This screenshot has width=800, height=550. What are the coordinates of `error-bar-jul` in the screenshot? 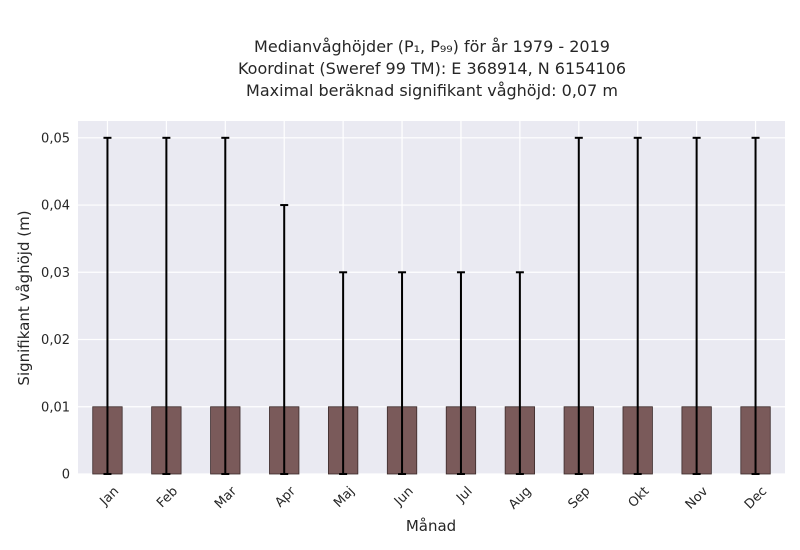 It's located at (460, 373).